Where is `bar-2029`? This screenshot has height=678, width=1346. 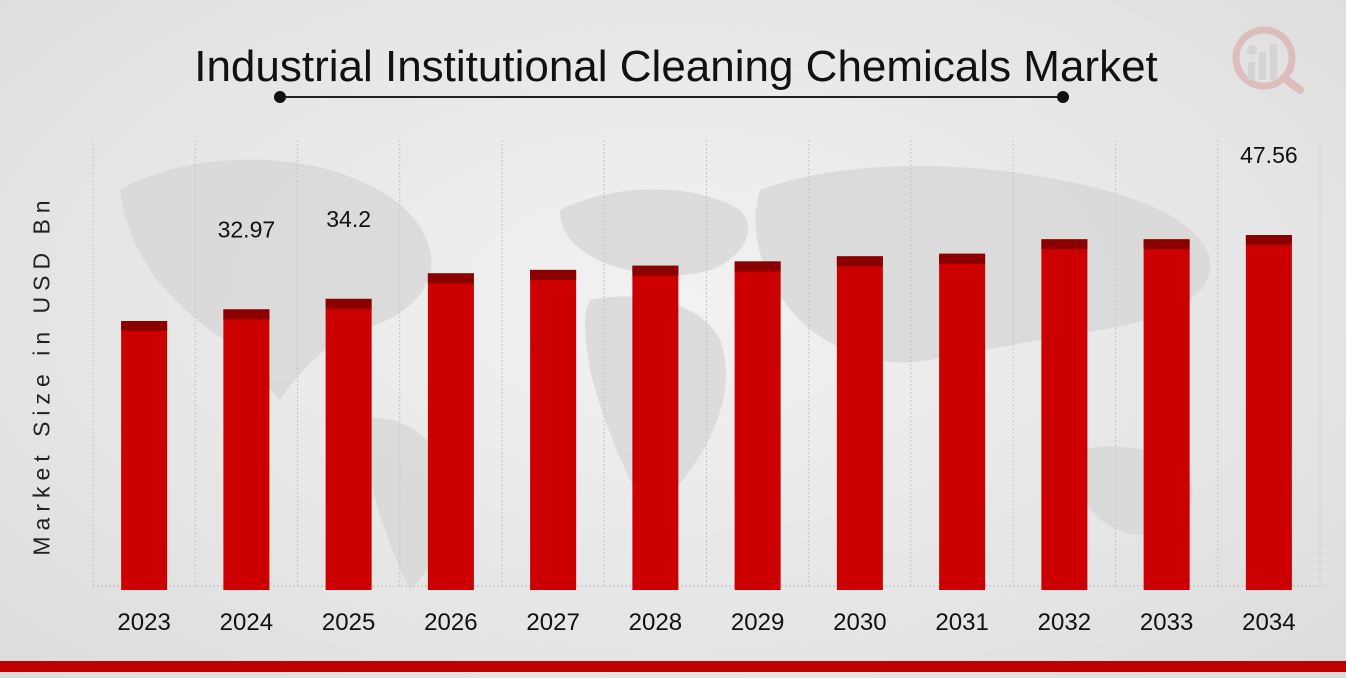
bar-2029 is located at coordinates (757, 425).